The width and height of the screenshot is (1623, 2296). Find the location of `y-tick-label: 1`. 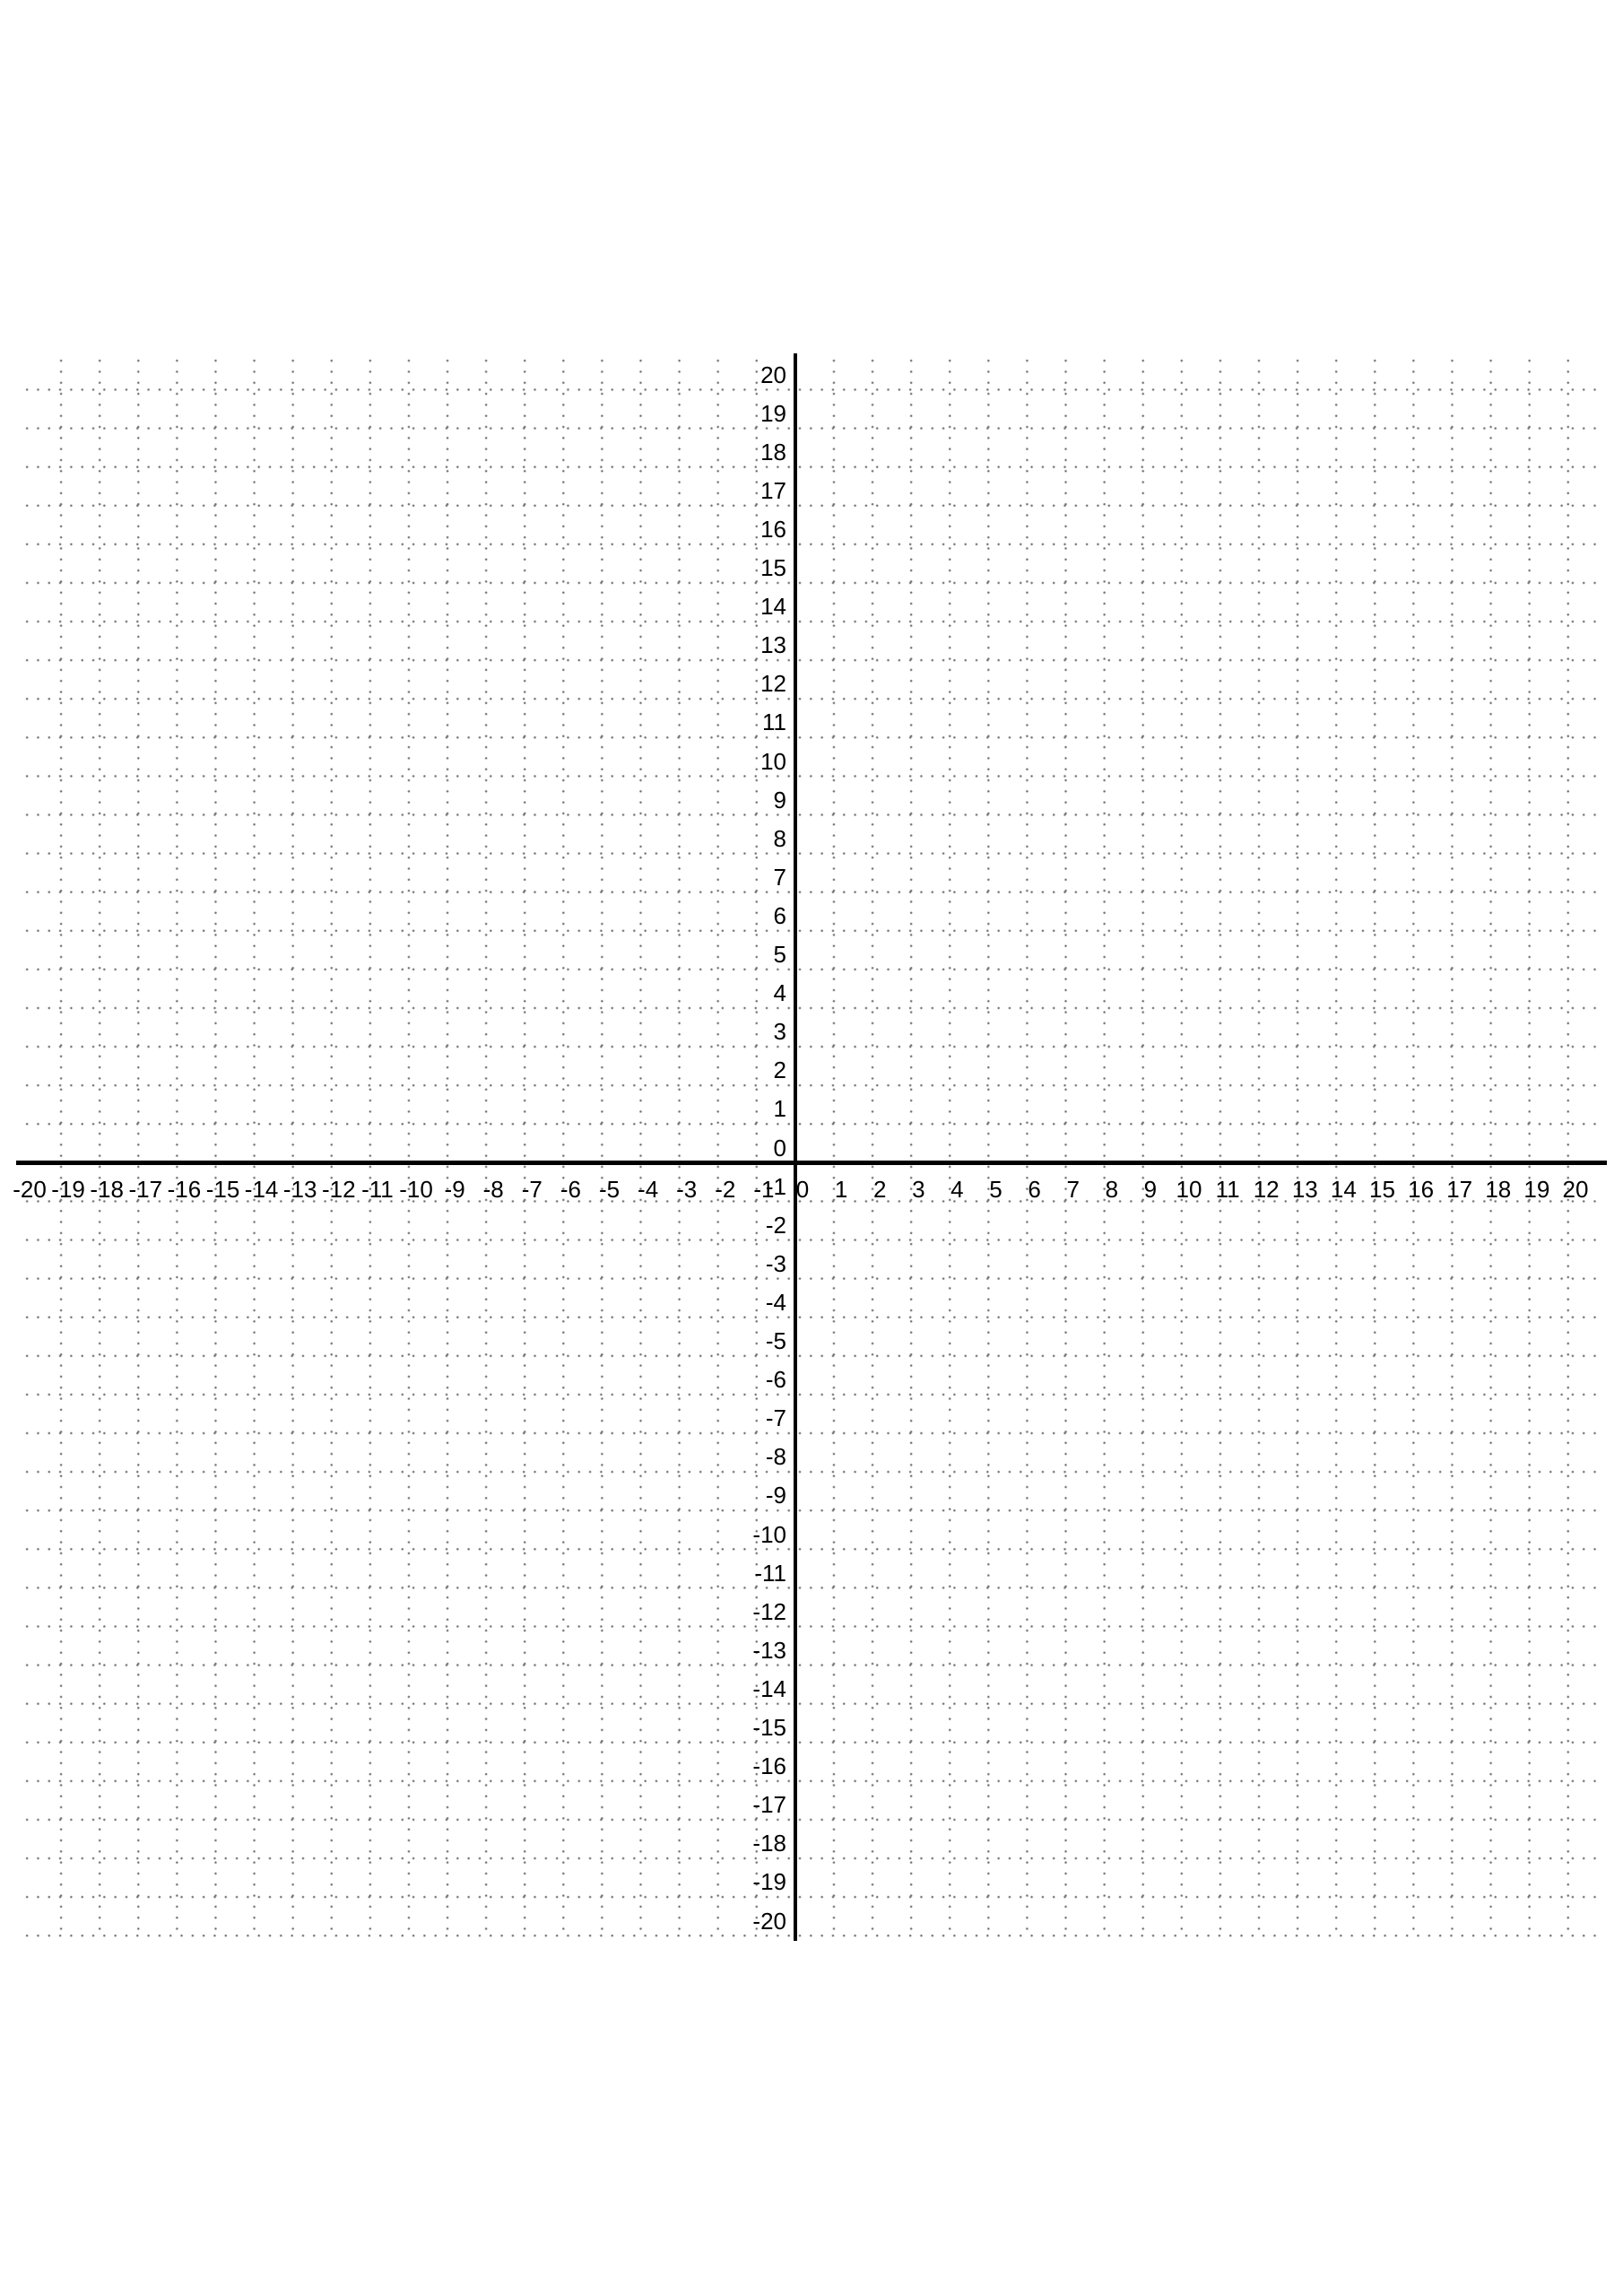

y-tick-label: 1 is located at coordinates (779, 1109).